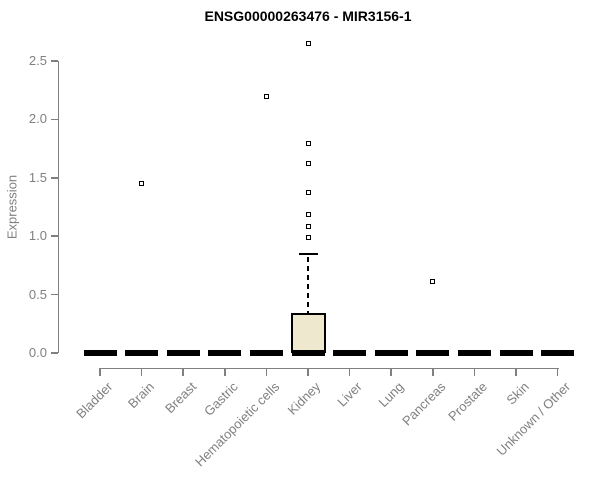  What do you see at coordinates (423, 404) in the screenshot?
I see `x-tick-label: Pancreas` at bounding box center [423, 404].